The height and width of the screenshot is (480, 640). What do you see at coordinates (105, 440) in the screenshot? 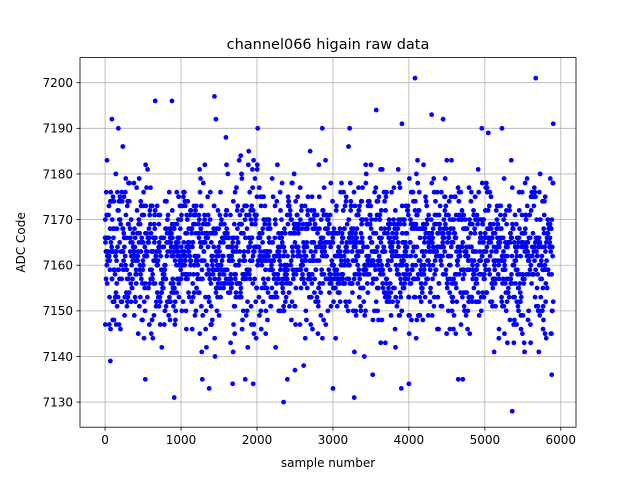
I see `x-tick-label: 0` at bounding box center [105, 440].